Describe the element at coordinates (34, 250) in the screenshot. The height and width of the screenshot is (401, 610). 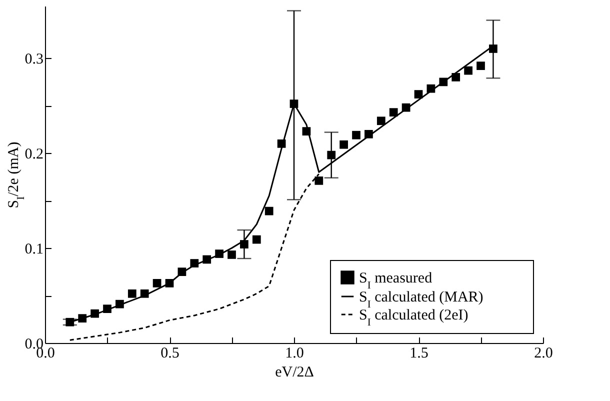
I see `y-tick-label: 0.1` at that location.